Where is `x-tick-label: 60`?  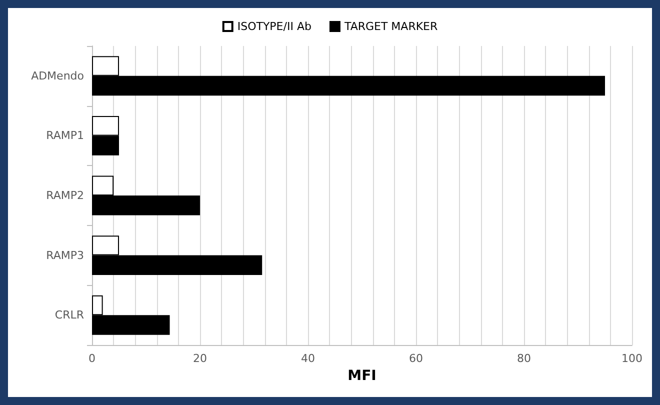
x-tick-label: 60 is located at coordinates (416, 358).